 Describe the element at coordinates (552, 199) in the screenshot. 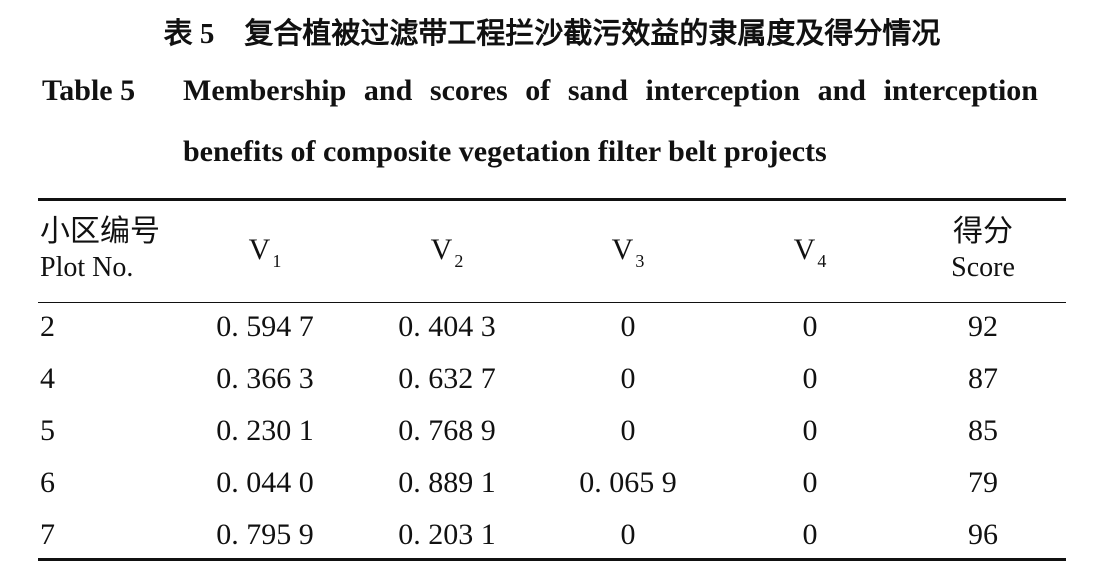

I see `top-rule` at that location.